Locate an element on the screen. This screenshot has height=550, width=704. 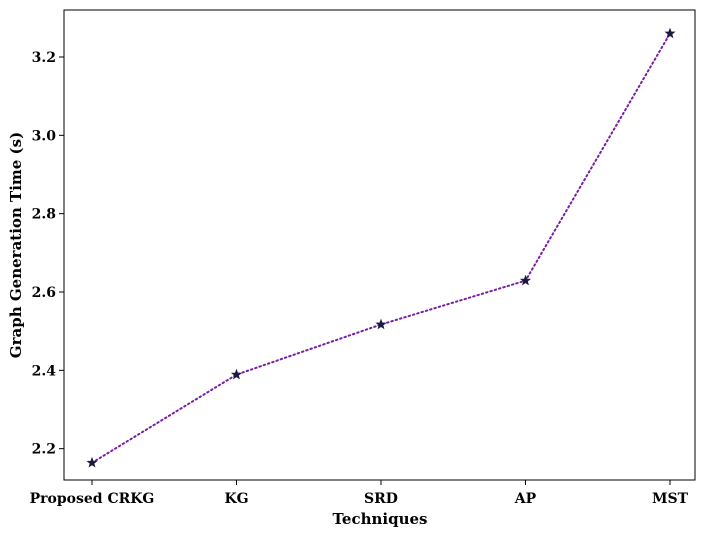
y-tick-label: 3.0 is located at coordinates (44, 136).